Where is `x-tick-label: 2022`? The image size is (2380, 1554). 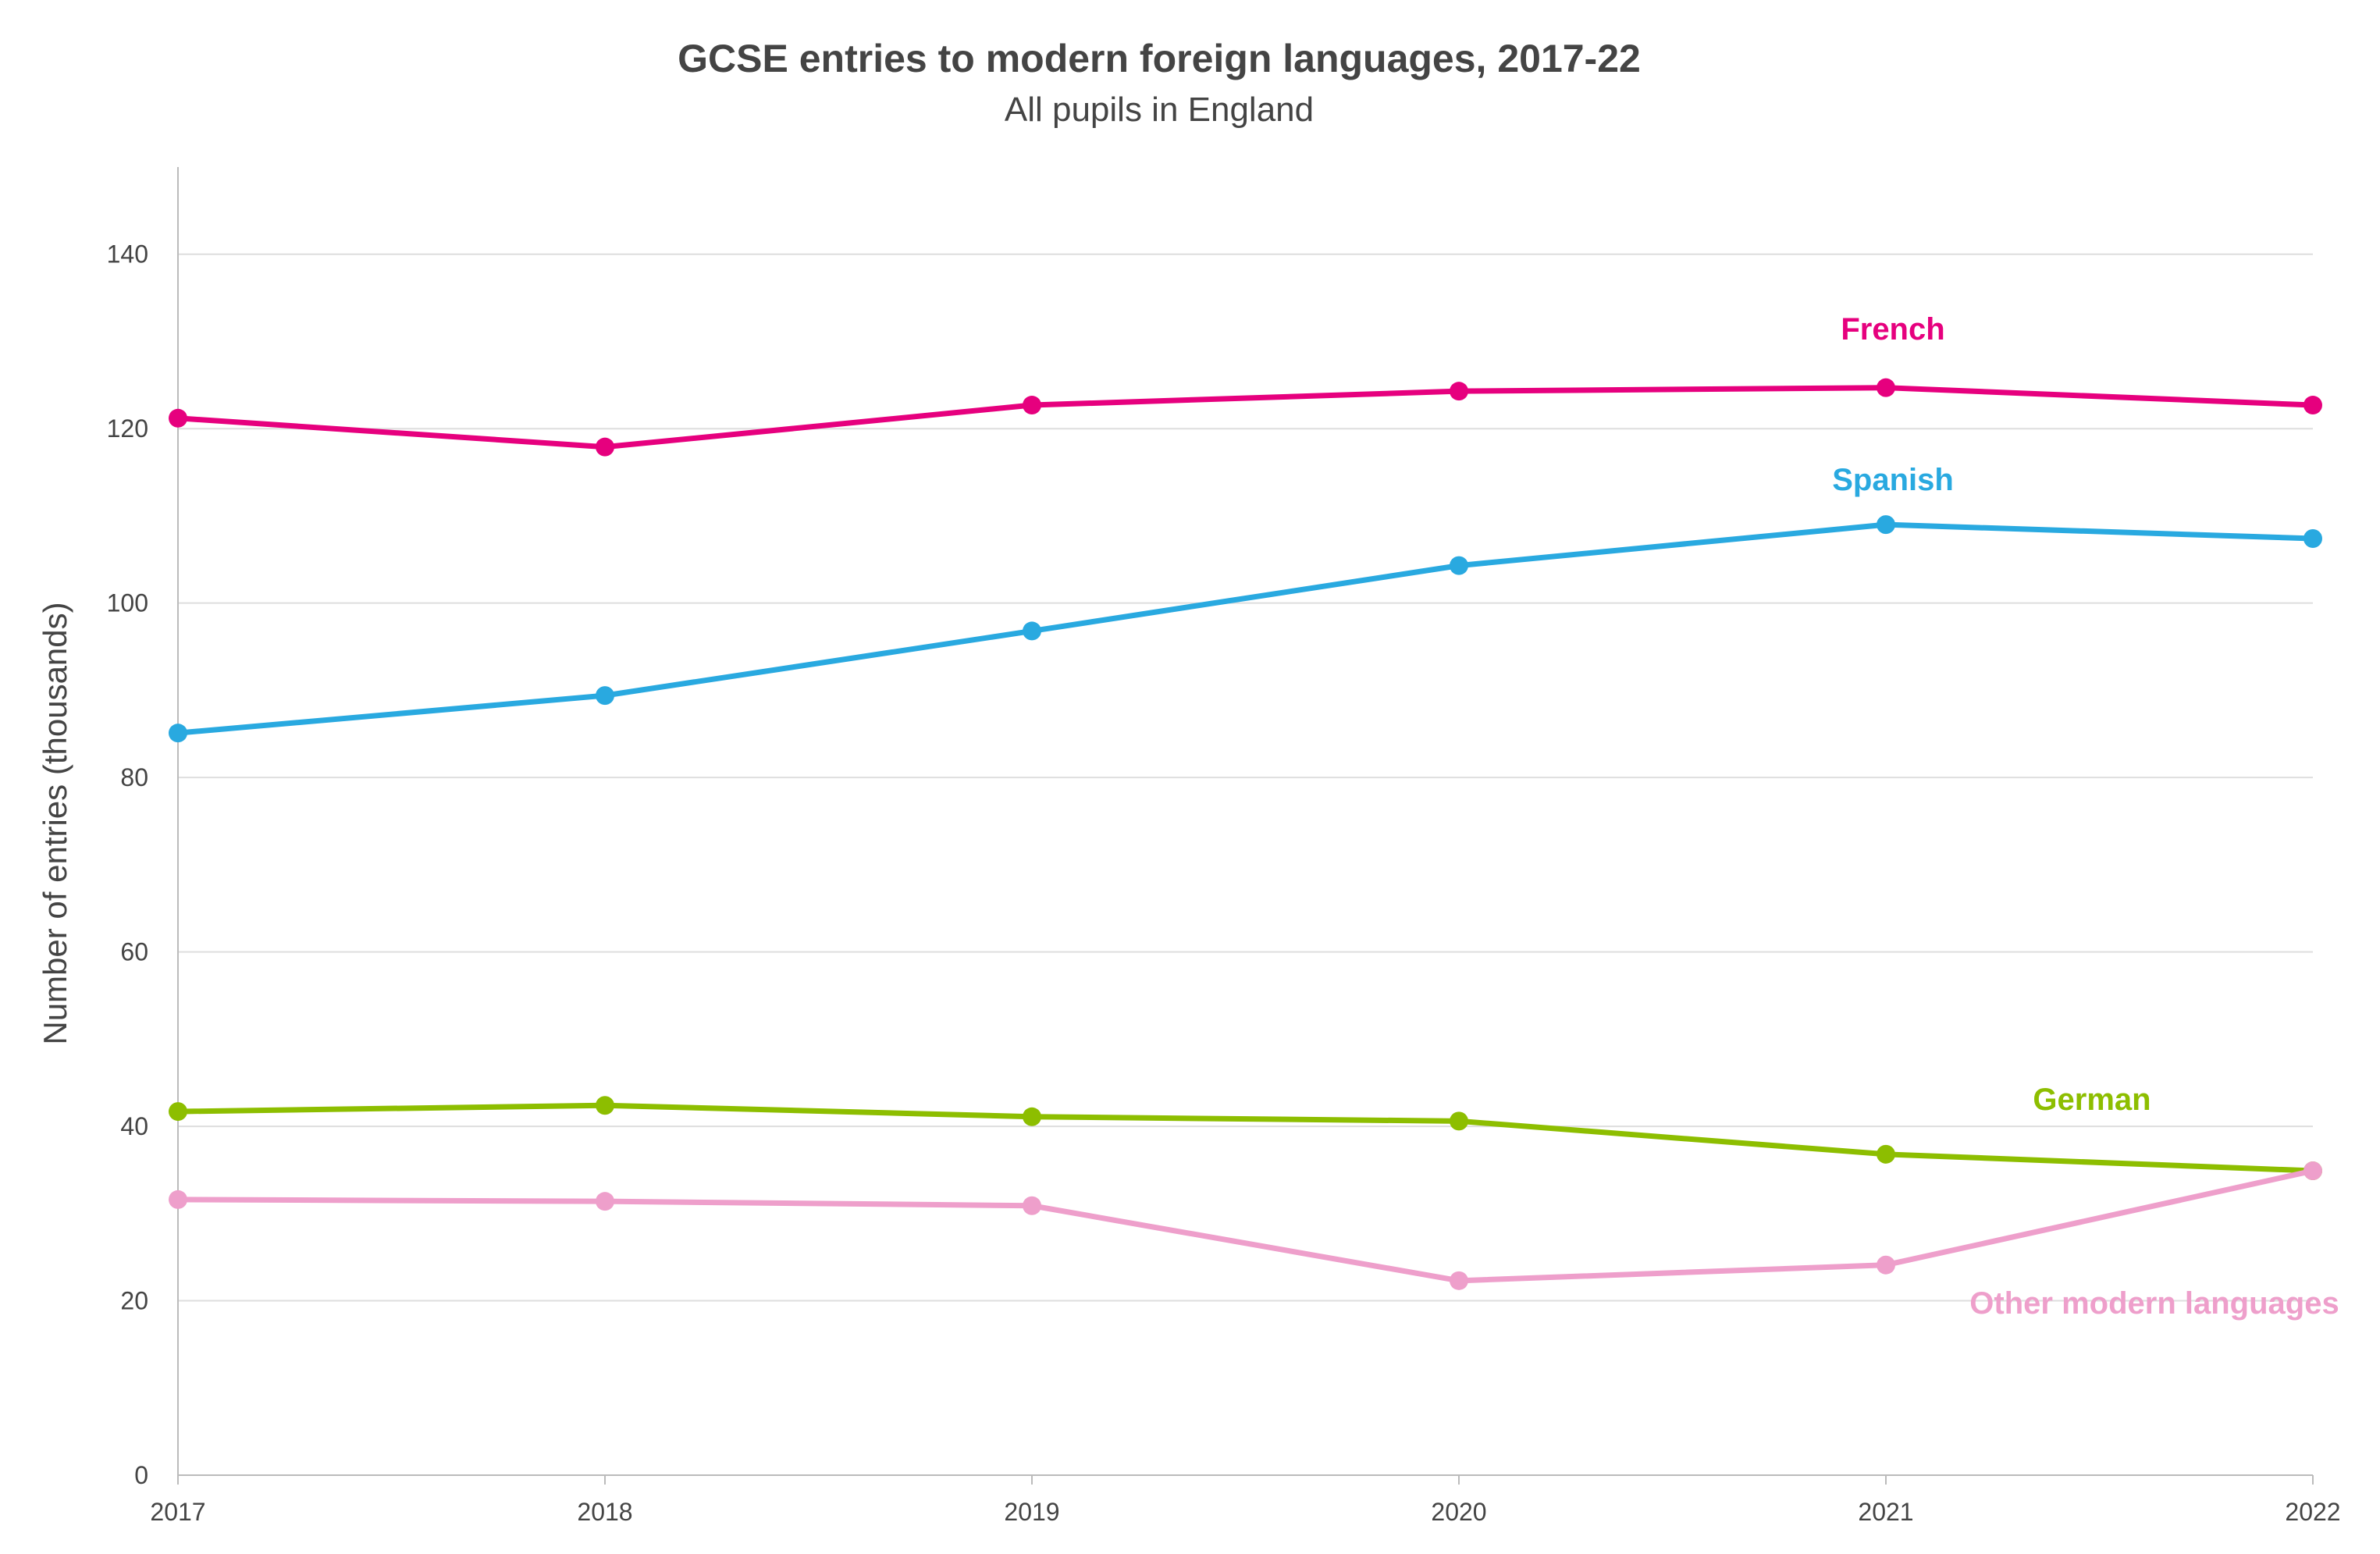
x-tick-label: 2022 is located at coordinates (2312, 1512).